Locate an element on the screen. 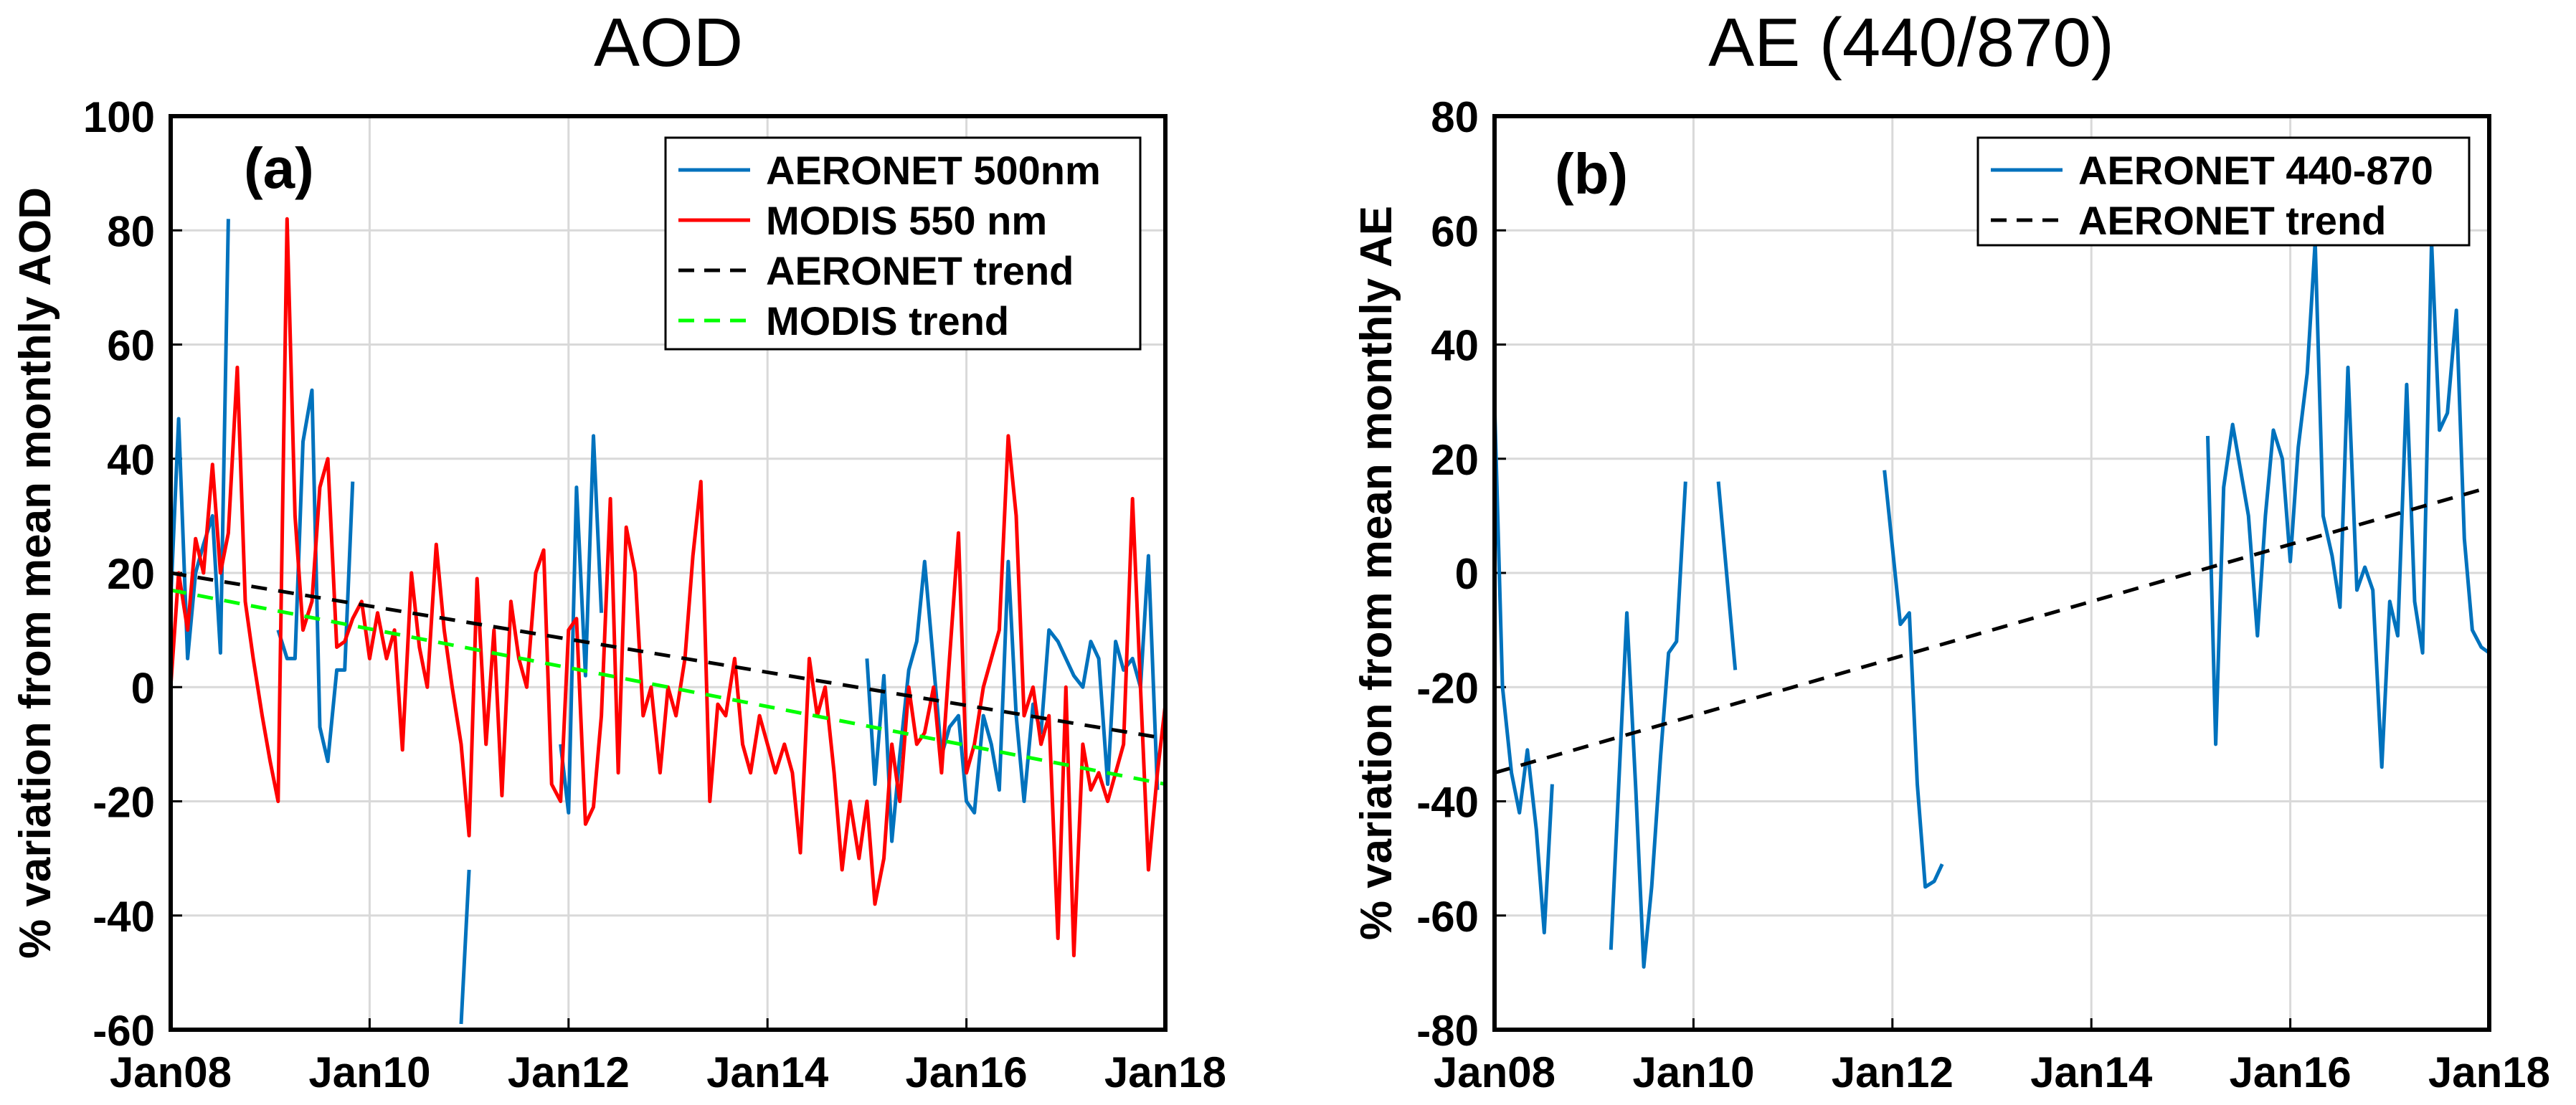 The image size is (2576, 1105). chart-title: AE (440/870) is located at coordinates (1911, 42).